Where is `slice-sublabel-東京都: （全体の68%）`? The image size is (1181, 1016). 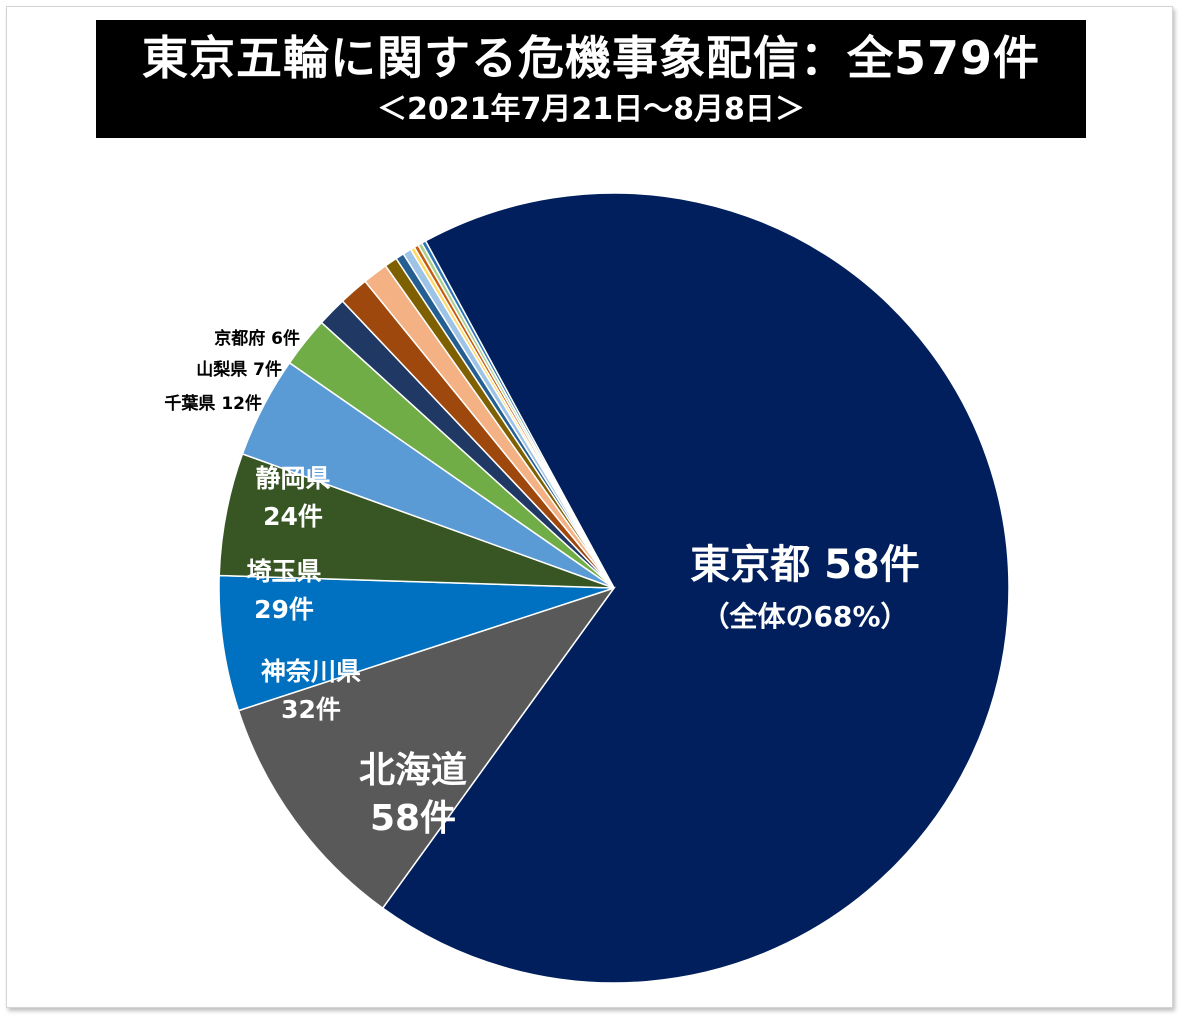 slice-sublabel-東京都: （全体の68%） is located at coordinates (804, 616).